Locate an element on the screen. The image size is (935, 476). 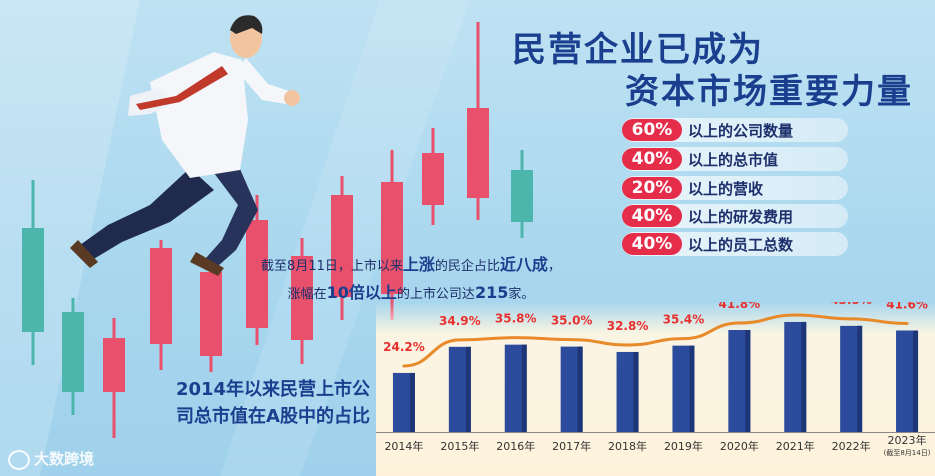
value-label: 35.8% is located at coordinates (516, 319).